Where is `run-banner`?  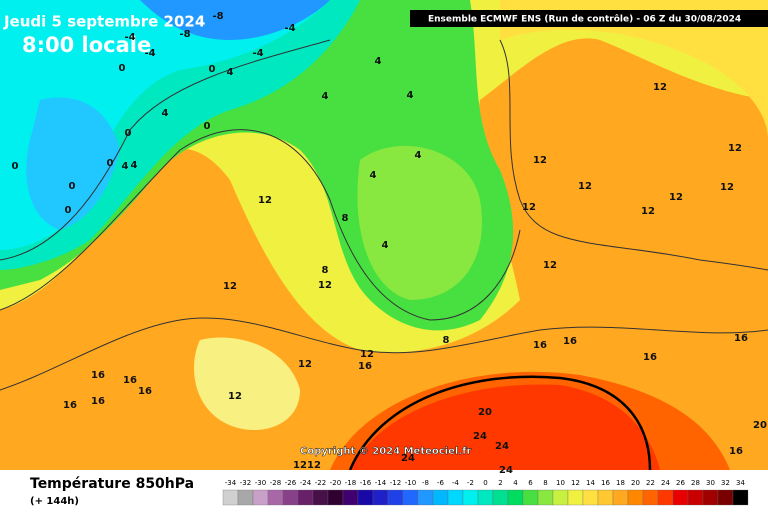
run-banner is located at coordinates (589, 18).